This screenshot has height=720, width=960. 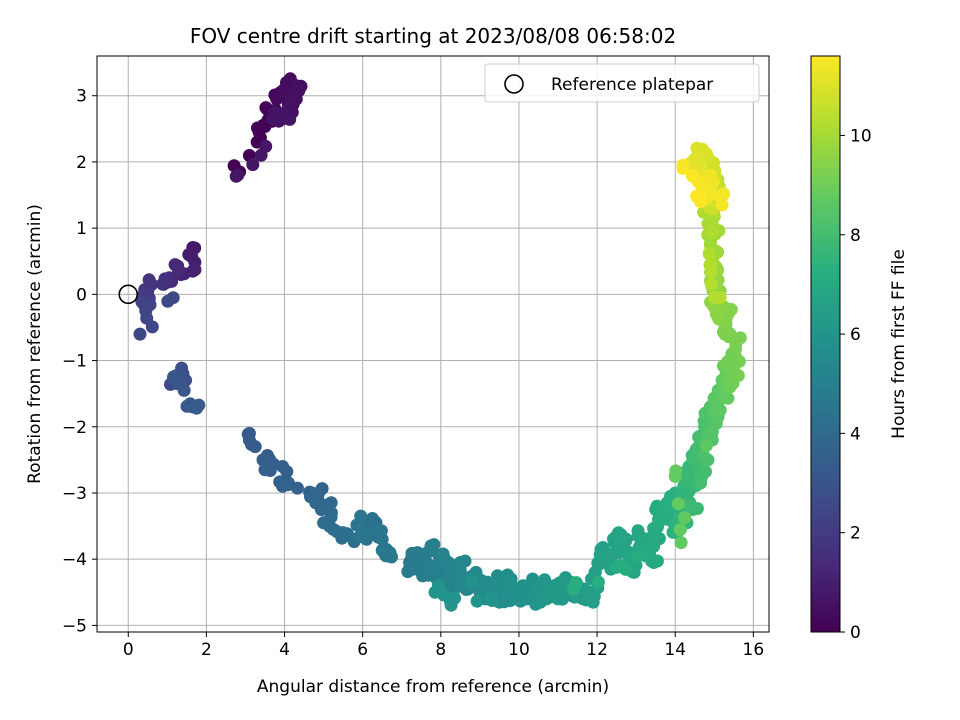 What do you see at coordinates (899, 344) in the screenshot?
I see `colorbar-label: Hours from first FF file` at bounding box center [899, 344].